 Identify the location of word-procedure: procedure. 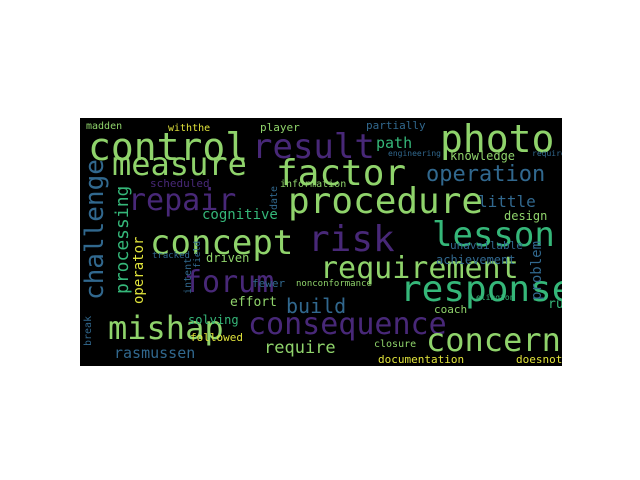
(386, 201).